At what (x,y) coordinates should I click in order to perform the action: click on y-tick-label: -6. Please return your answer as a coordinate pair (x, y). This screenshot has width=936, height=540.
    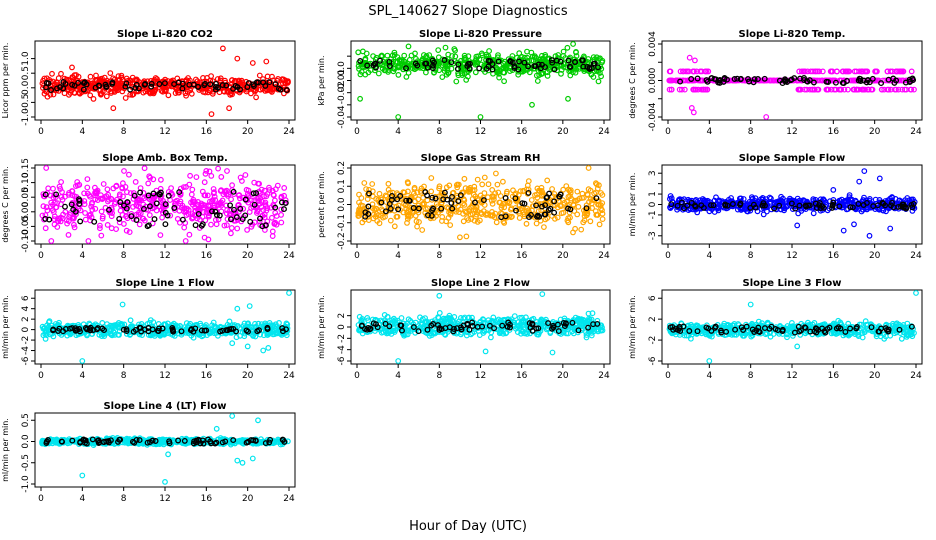
    Looking at the image, I should click on (653, 360).